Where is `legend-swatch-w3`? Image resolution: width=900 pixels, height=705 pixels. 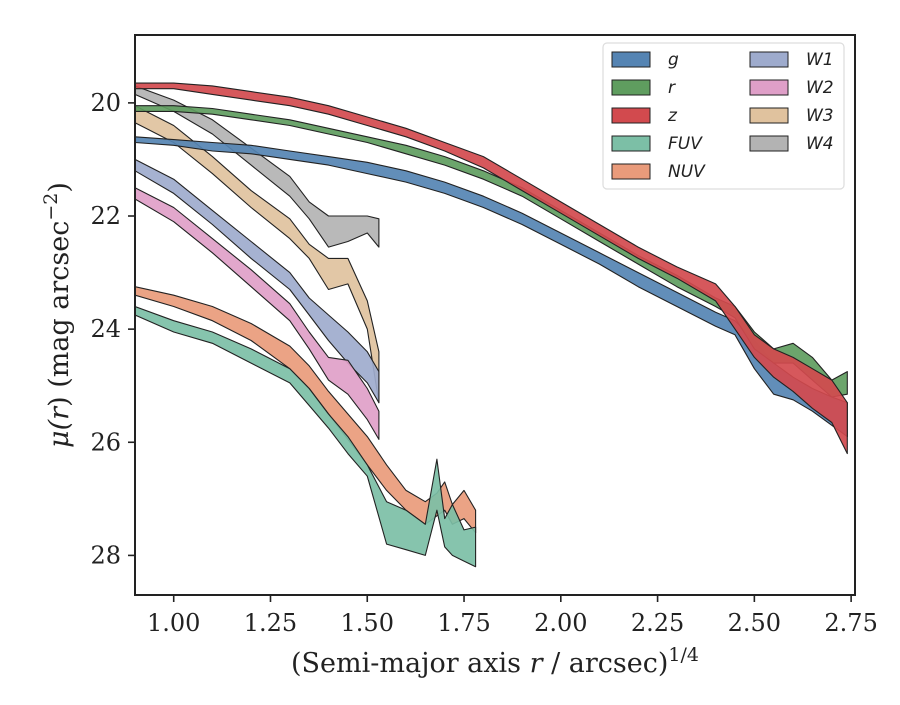
legend-swatch-w3 is located at coordinates (769, 115).